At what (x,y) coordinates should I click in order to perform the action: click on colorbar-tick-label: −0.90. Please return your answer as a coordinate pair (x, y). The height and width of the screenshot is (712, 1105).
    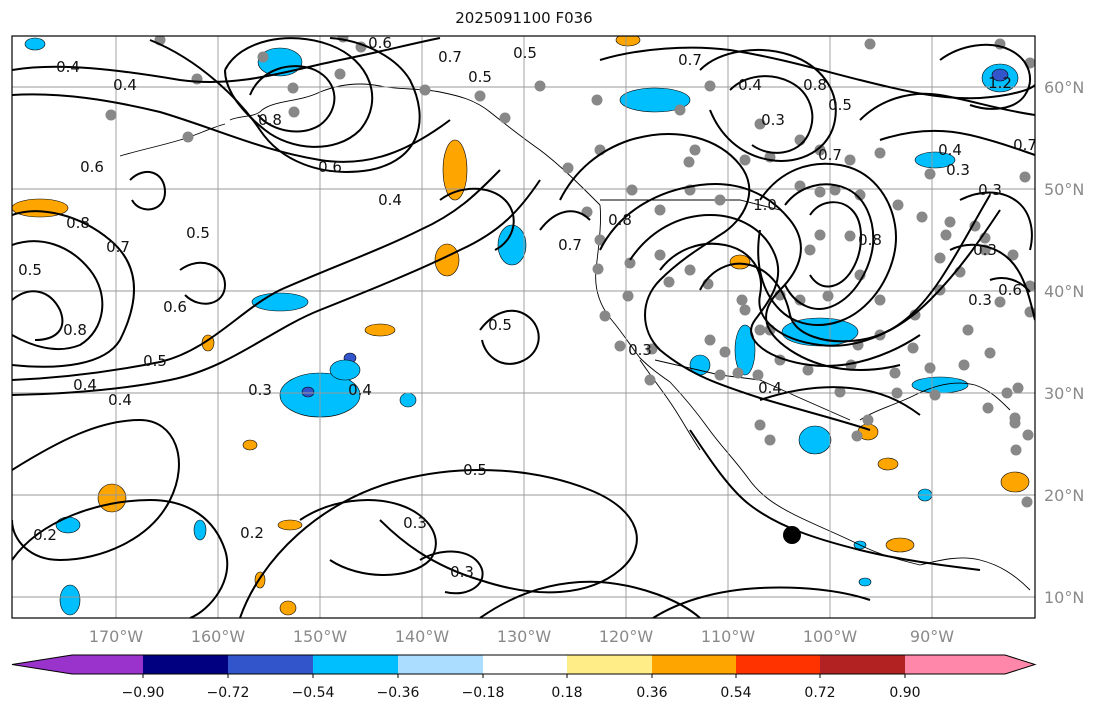
    Looking at the image, I should click on (143, 693).